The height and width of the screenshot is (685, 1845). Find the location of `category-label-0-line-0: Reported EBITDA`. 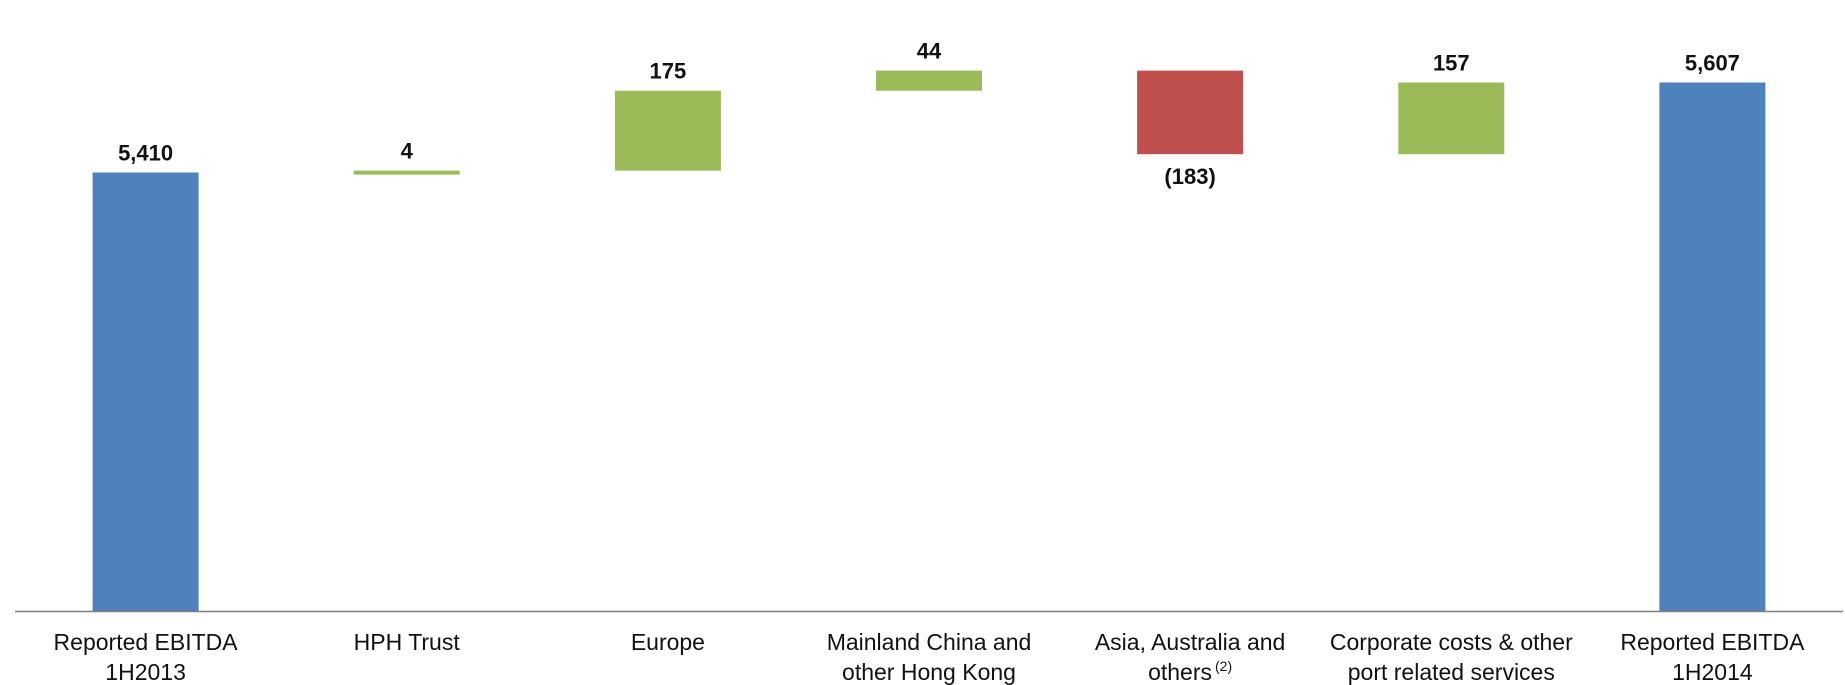

category-label-0-line-0: Reported EBITDA is located at coordinates (146, 642).